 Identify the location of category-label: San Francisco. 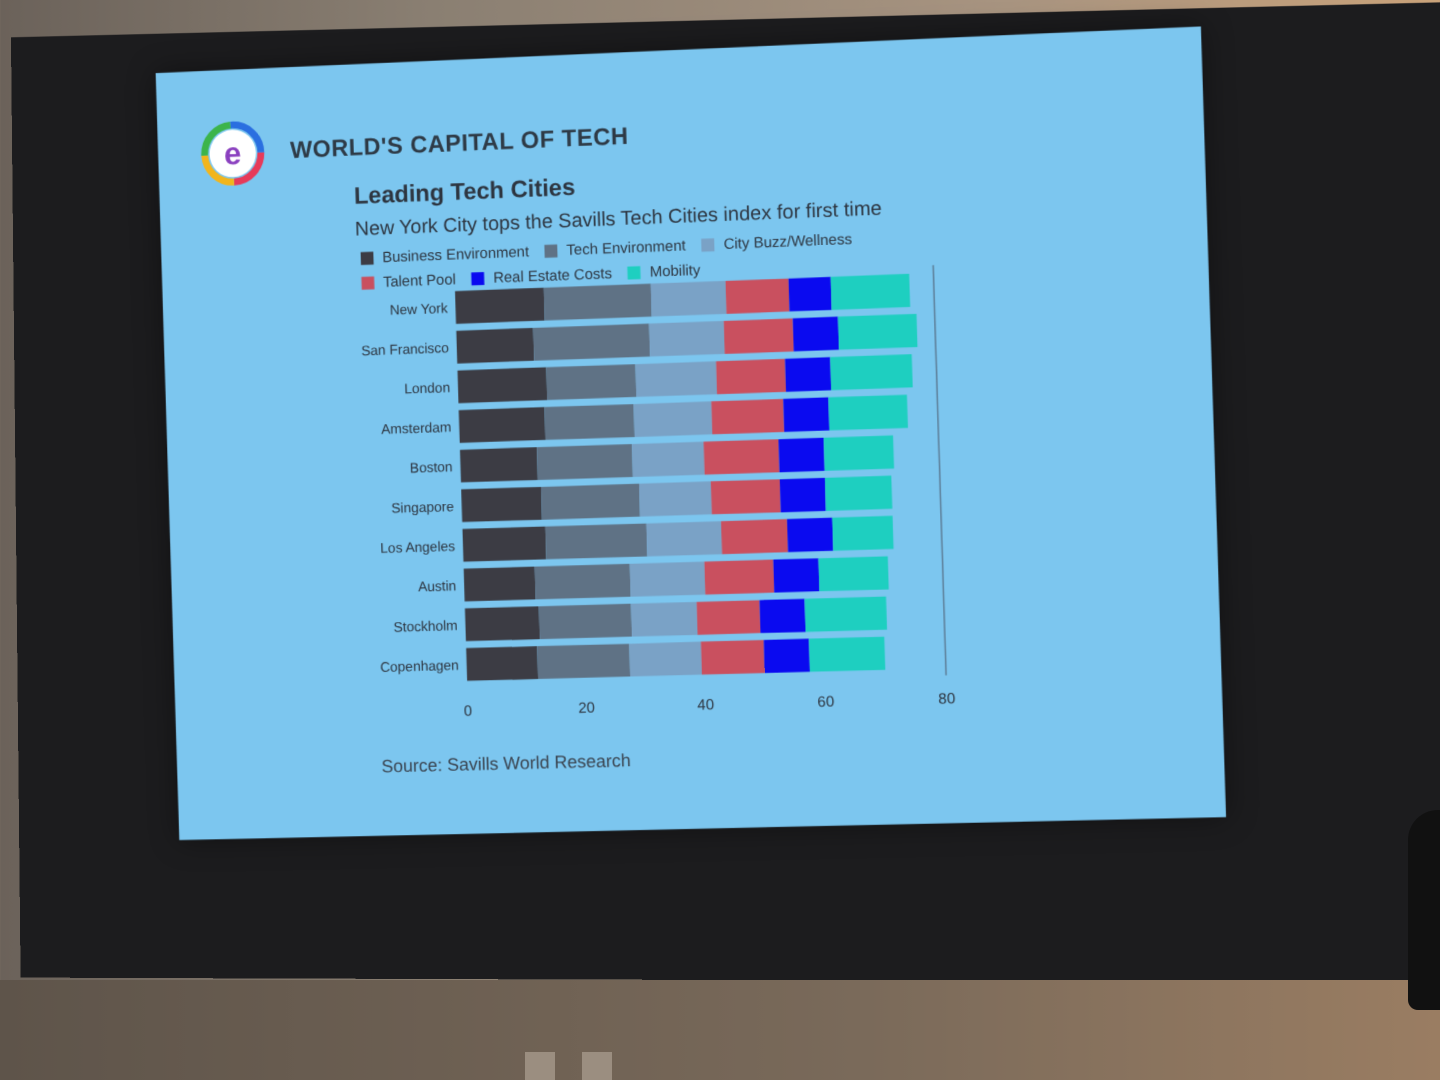
(405, 348).